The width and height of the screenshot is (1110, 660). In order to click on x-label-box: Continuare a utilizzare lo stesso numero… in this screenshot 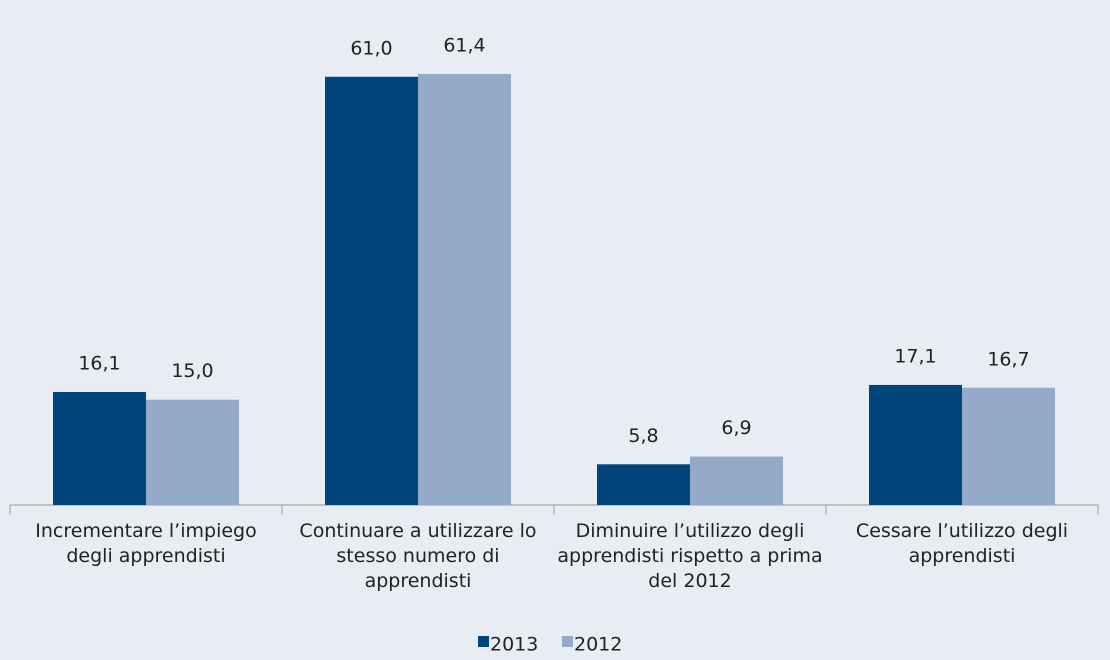, I will do `click(418, 556)`.